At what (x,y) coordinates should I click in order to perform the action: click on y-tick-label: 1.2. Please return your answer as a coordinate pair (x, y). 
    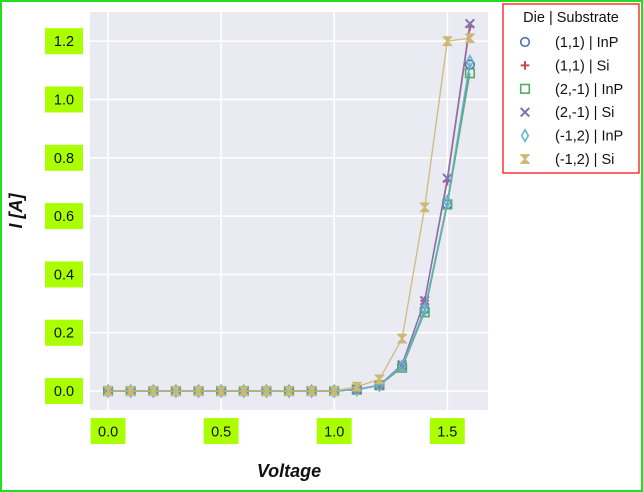
    Looking at the image, I should click on (64, 42).